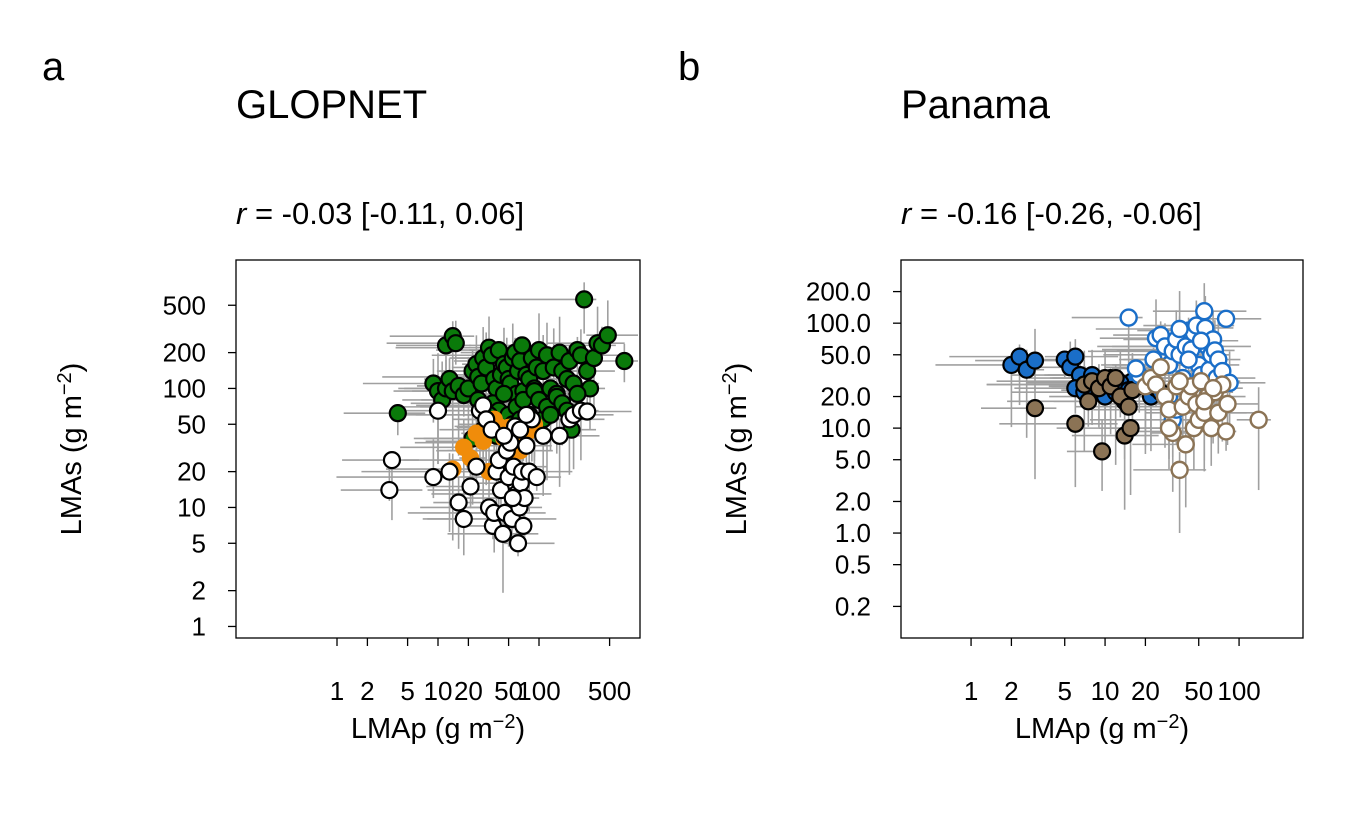 This screenshot has height=826, width=1346. What do you see at coordinates (191, 424) in the screenshot?
I see `y-tick-label: 50` at bounding box center [191, 424].